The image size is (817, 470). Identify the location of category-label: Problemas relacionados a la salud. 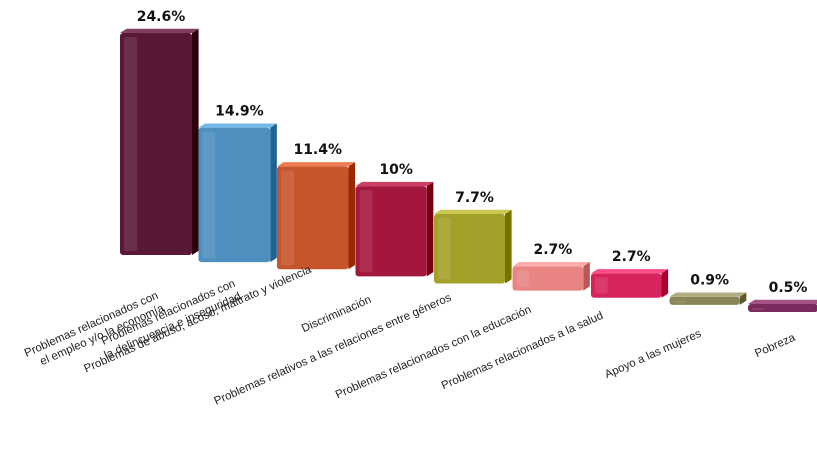
(522, 351).